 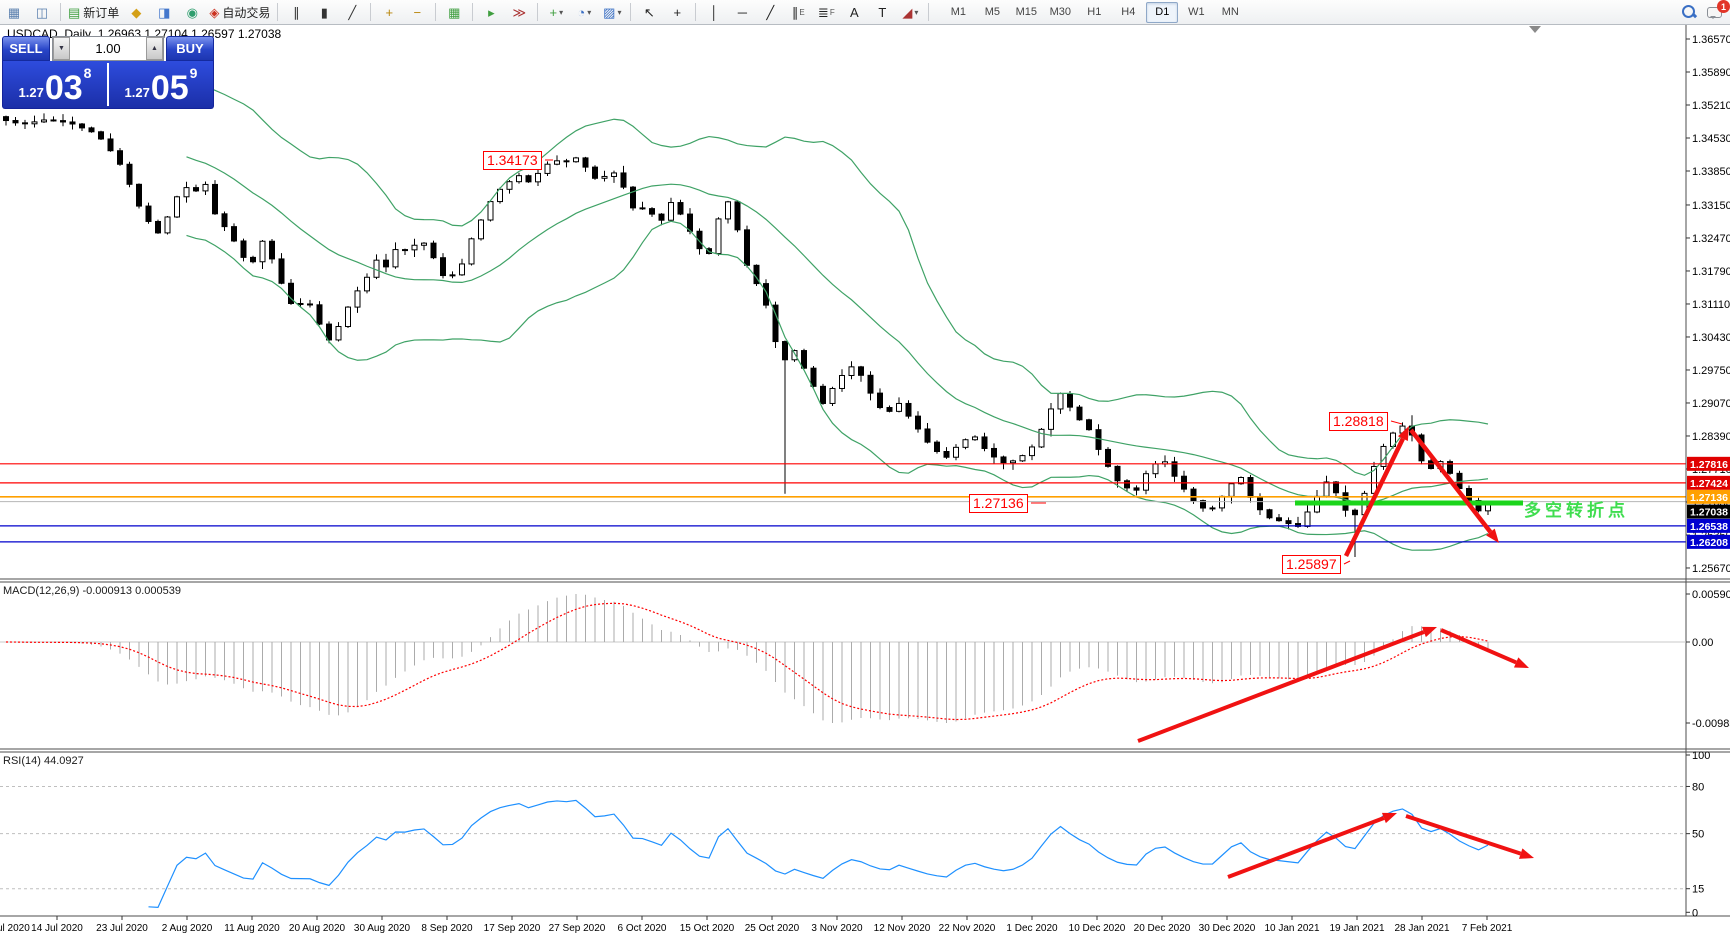 I want to click on bar-chart-icon: ∥, so click(x=296, y=12).